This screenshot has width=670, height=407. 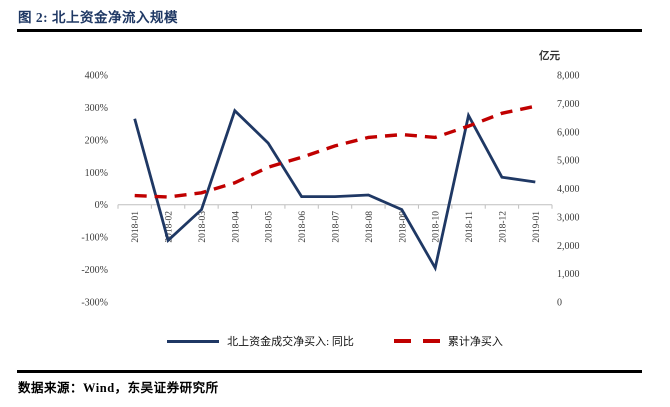 I want to click on right-axis-tick-label: 7,000, so click(x=568, y=104).